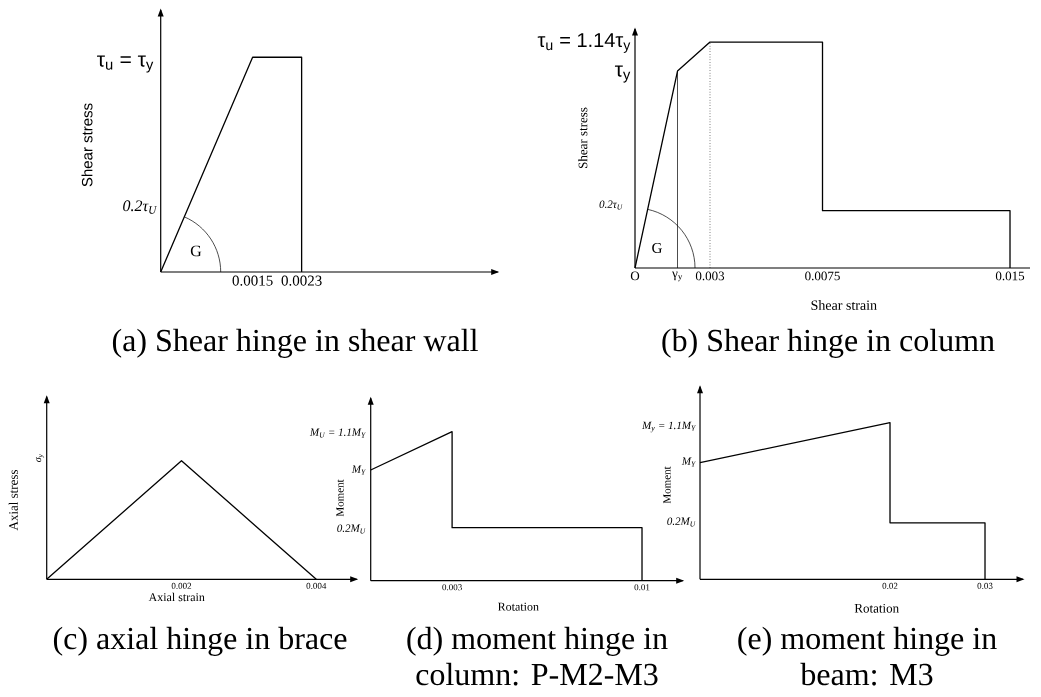 The width and height of the screenshot is (1041, 697). I want to click on text: (e) moment hinge in beam: M3, so click(867, 656).